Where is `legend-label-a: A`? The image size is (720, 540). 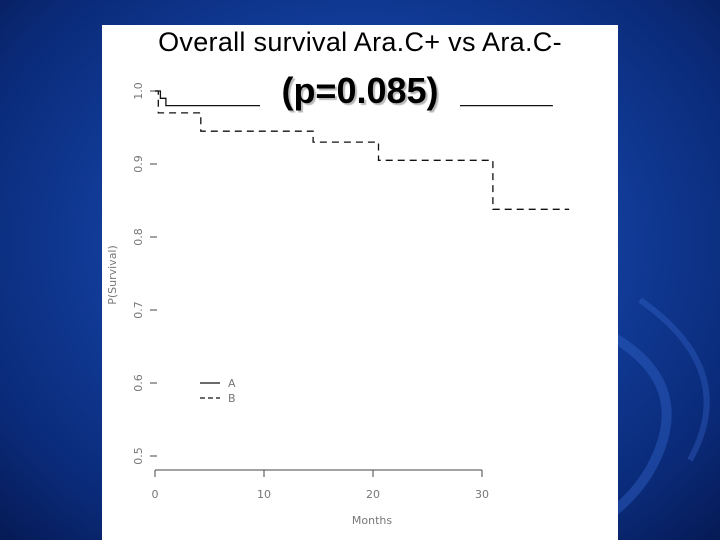 legend-label-a: A is located at coordinates (232, 383).